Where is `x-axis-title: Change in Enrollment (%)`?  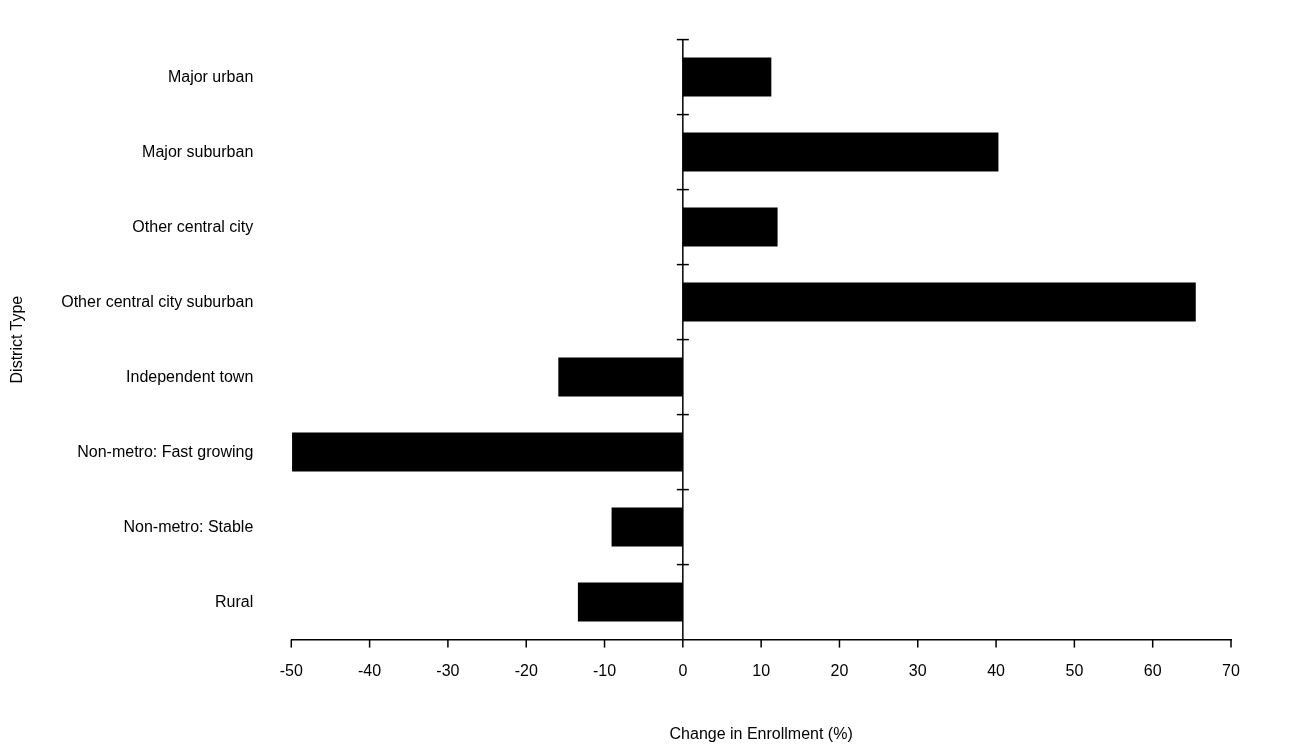 x-axis-title: Change in Enrollment (%) is located at coordinates (761, 733).